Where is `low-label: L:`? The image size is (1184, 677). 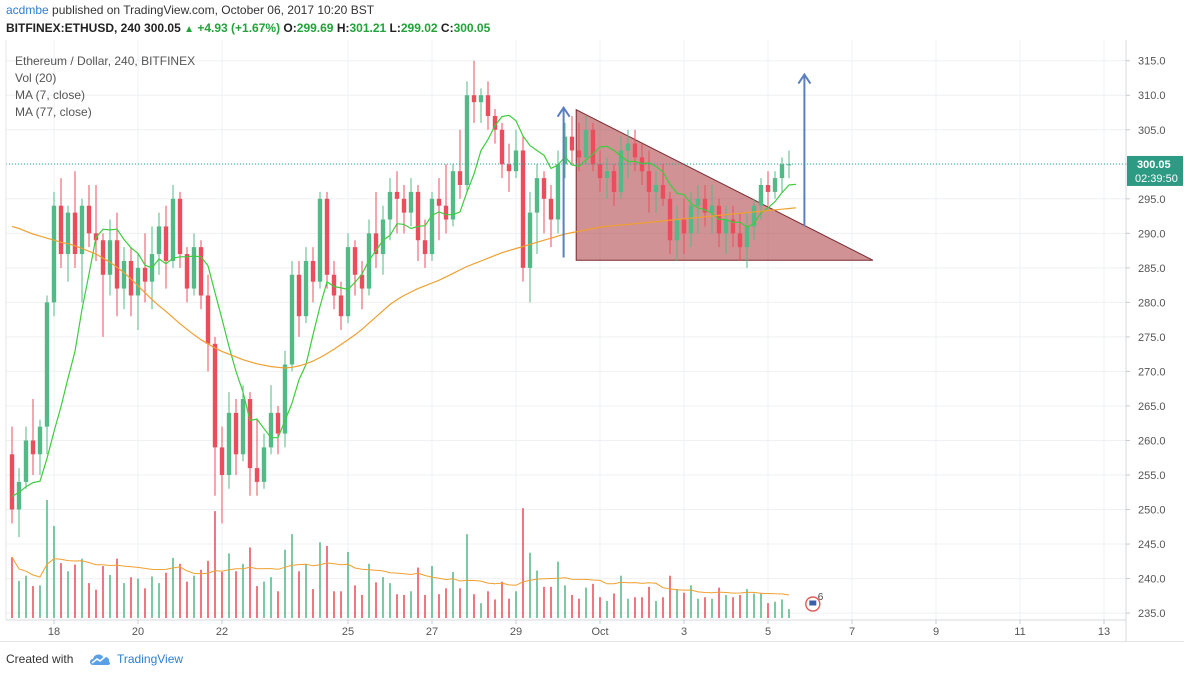
low-label: L: is located at coordinates (395, 28).